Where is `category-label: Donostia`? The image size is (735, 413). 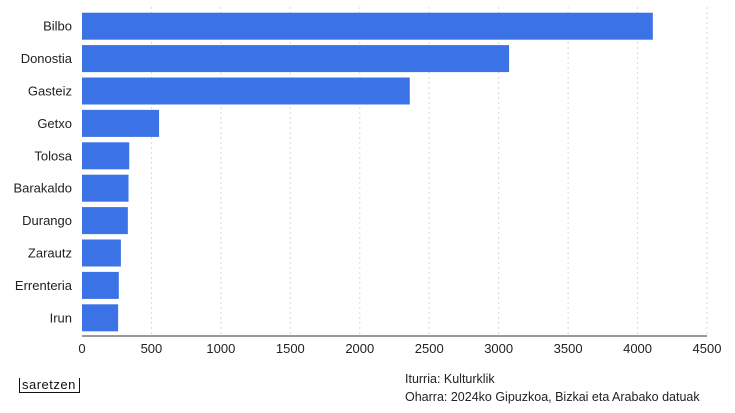
category-label: Donostia is located at coordinates (47, 58).